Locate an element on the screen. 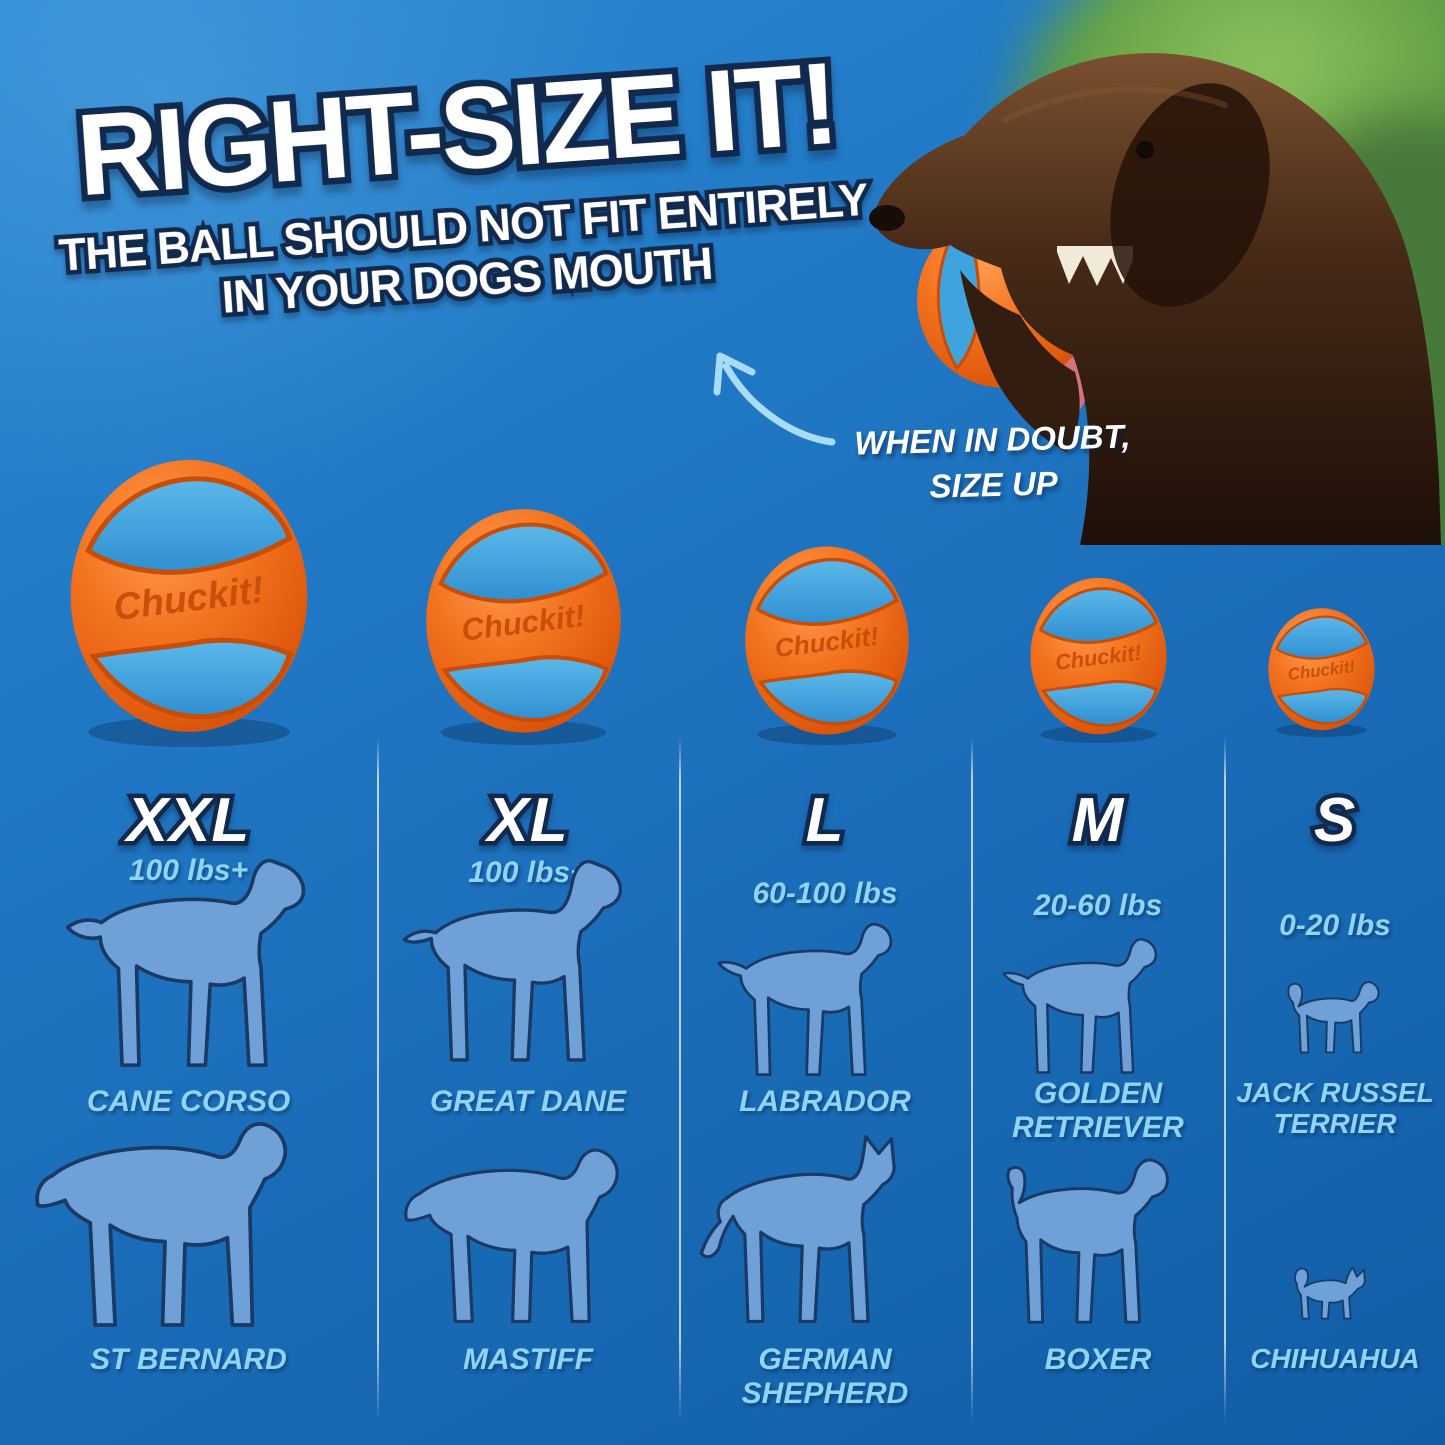  ball-xl: Chuckit! is located at coordinates (523, 625).